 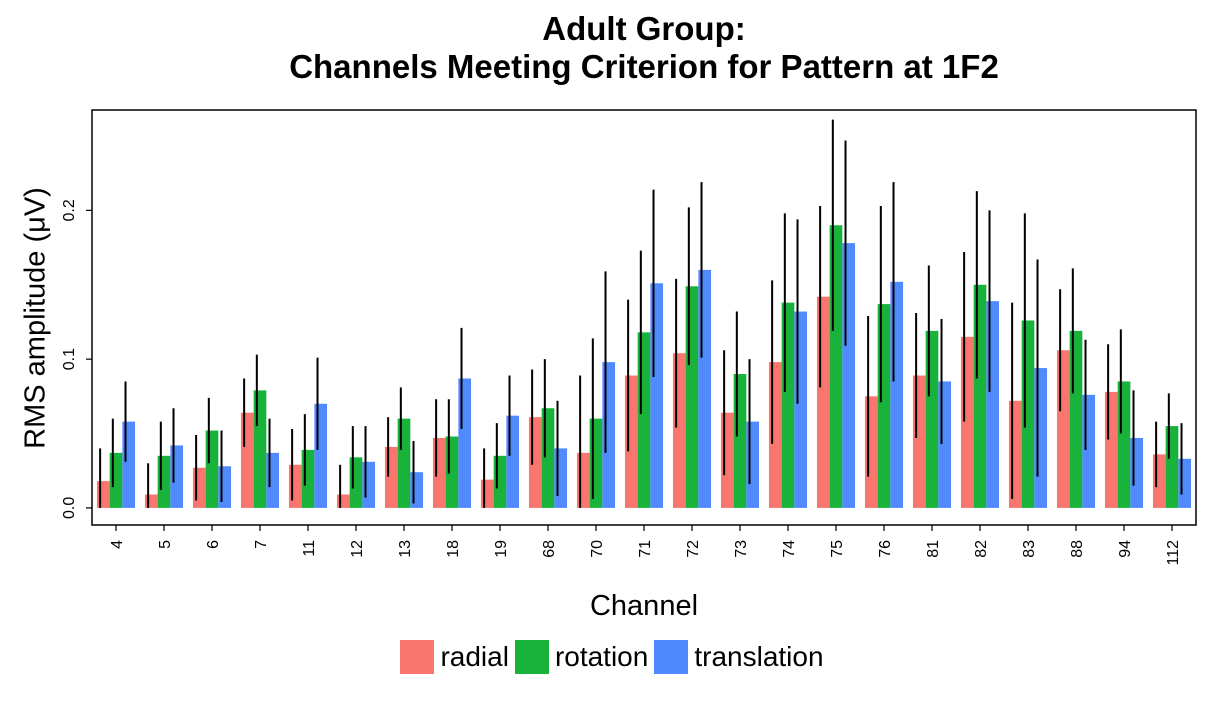 I want to click on legend-label-radial: radial, so click(x=474, y=656).